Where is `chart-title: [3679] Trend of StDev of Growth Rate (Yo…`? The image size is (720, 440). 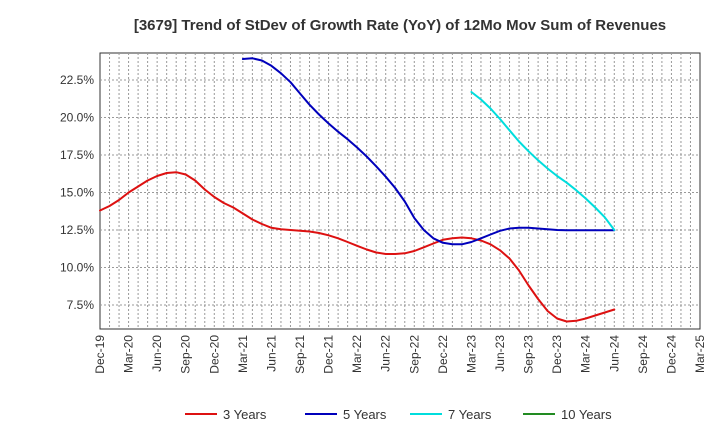 chart-title: [3679] Trend of StDev of Growth Rate (Yo… is located at coordinates (400, 25).